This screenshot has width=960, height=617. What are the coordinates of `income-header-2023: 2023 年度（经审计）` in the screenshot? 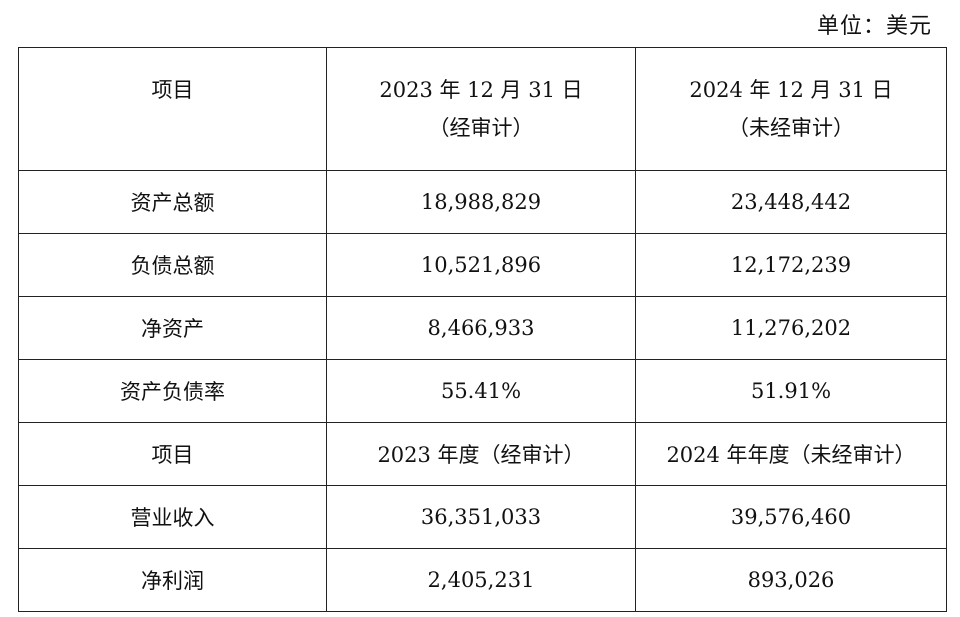 It's located at (481, 454).